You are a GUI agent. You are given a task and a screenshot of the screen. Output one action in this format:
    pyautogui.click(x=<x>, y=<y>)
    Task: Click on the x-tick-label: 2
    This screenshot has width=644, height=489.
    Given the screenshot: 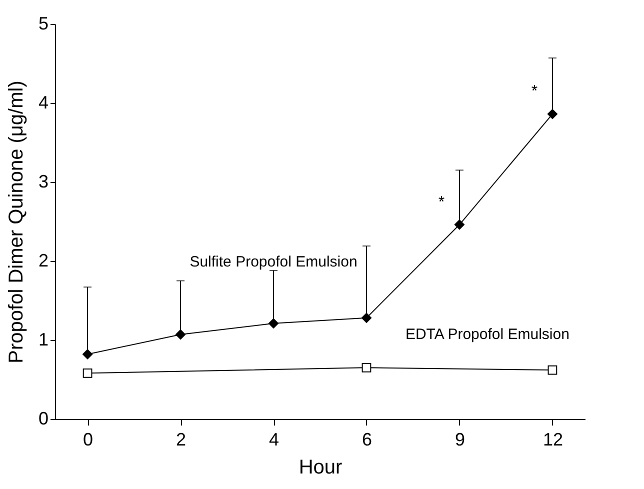 What is the action you would take?
    pyautogui.click(x=181, y=440)
    